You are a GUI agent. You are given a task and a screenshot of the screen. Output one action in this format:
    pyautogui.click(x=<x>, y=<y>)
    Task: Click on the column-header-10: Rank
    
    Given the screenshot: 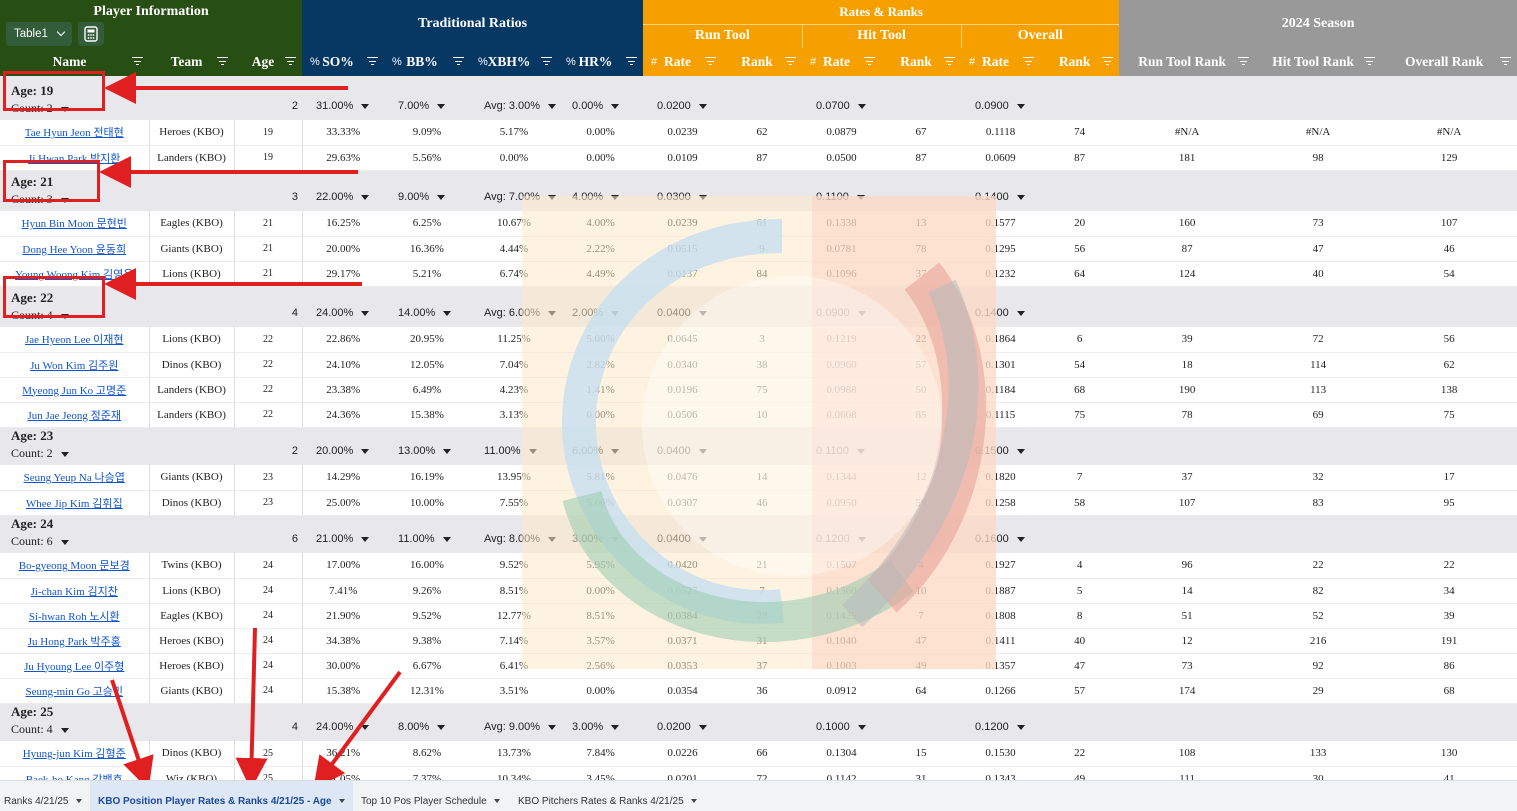 What is the action you would take?
    pyautogui.click(x=921, y=62)
    